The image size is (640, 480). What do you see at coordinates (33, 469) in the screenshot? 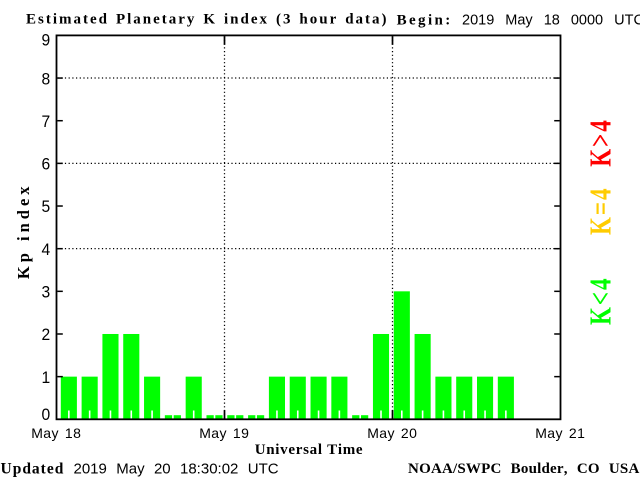
I see `svg-text: Updated` at bounding box center [33, 469].